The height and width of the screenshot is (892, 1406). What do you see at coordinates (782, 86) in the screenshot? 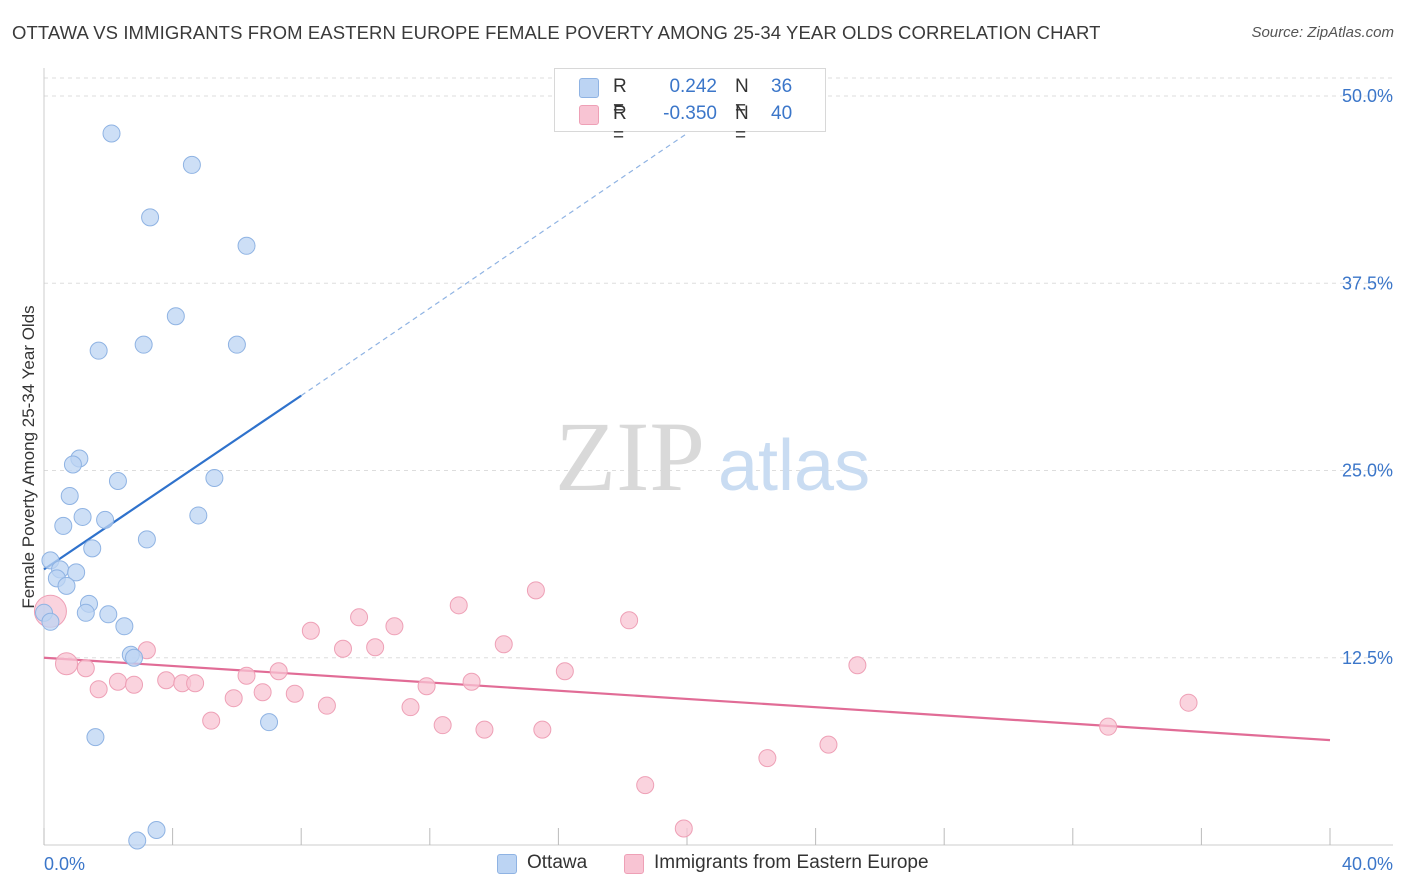
I see `legend-n-value: 36` at bounding box center [782, 86].